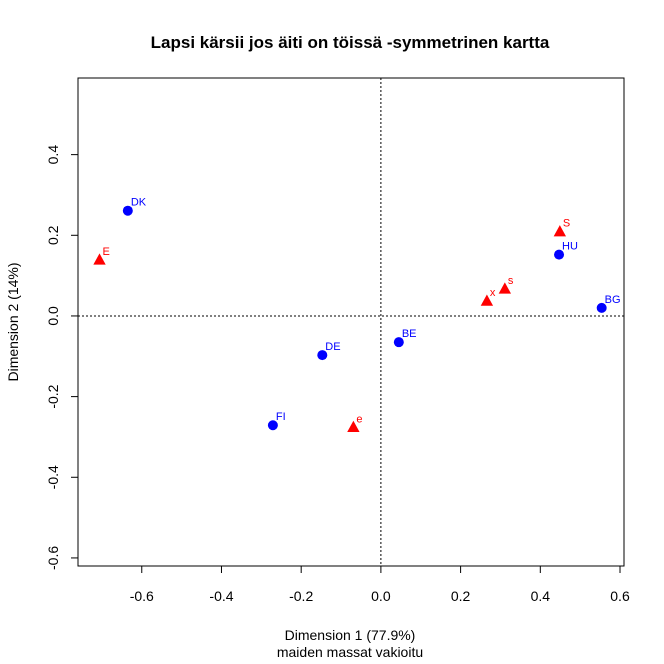  I want to click on point-marker-e, so click(353, 426).